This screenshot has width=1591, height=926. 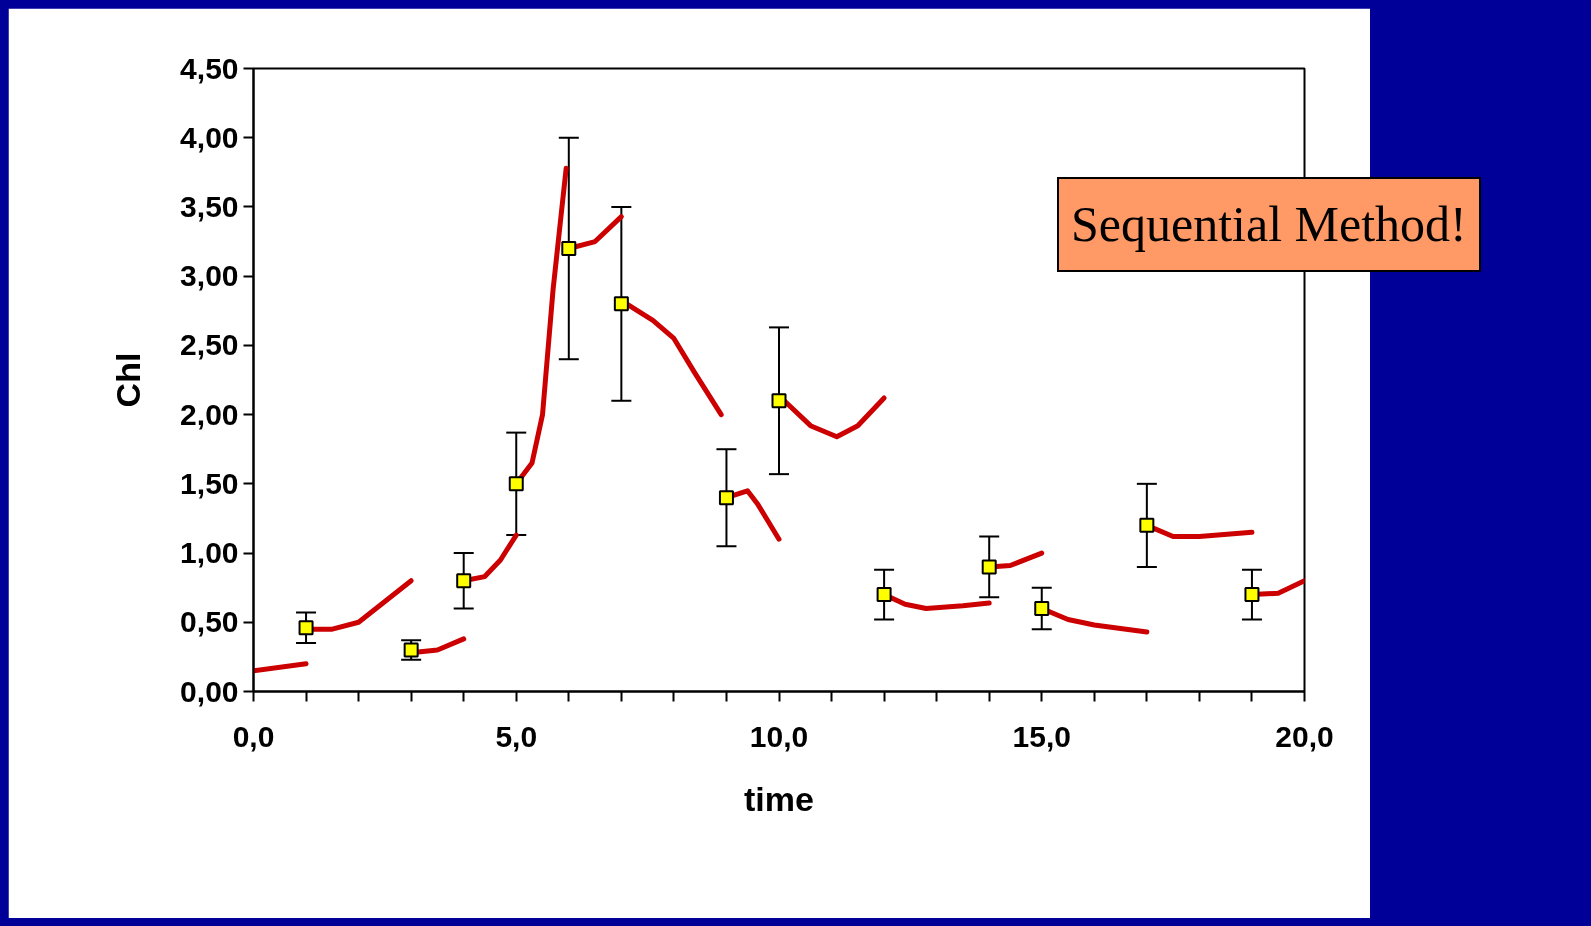 What do you see at coordinates (1269, 224) in the screenshot?
I see `annotation: Sequential Method!` at bounding box center [1269, 224].